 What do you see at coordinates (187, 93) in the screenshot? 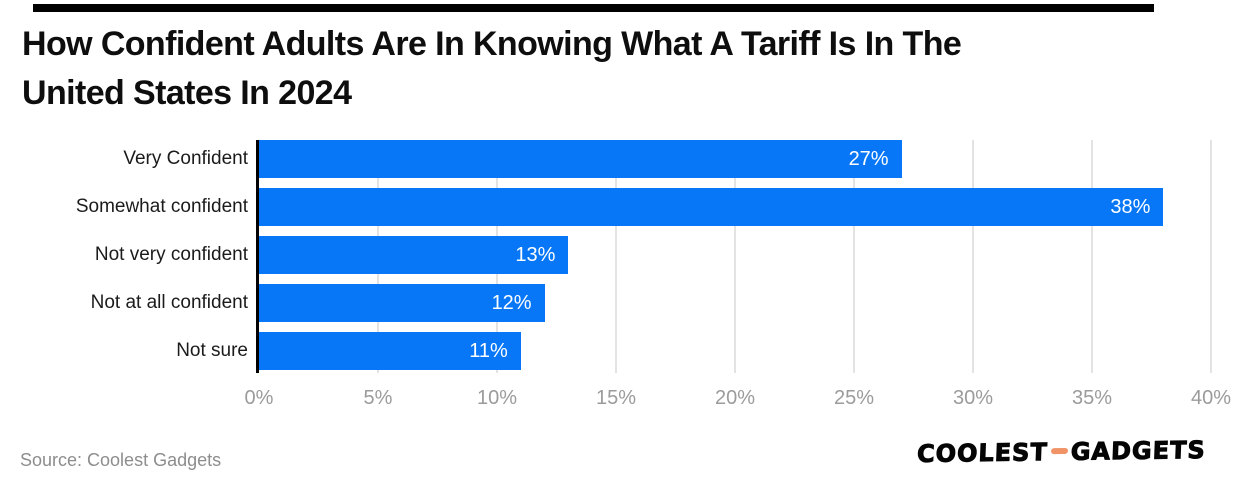
I see `chart-title-line-2: United States In 2024` at bounding box center [187, 93].